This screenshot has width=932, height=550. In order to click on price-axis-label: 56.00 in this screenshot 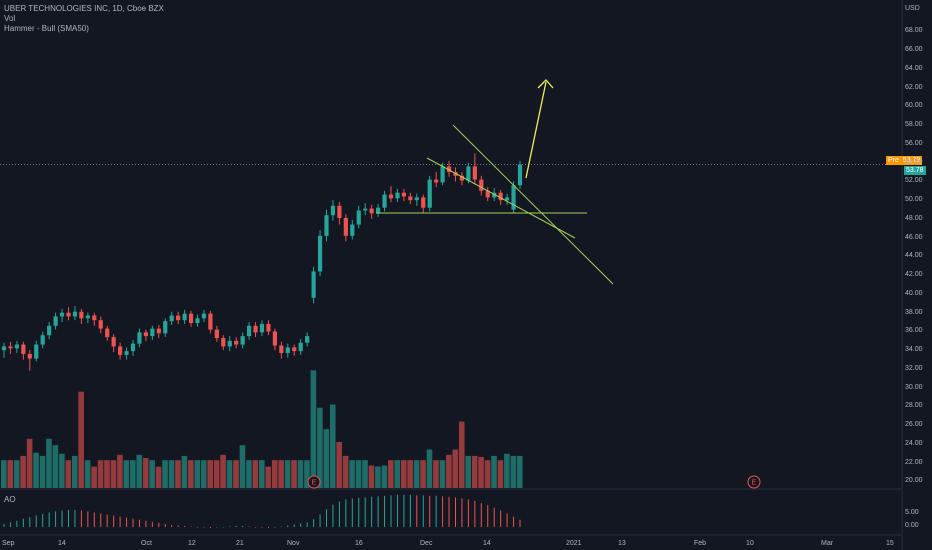, I will do `click(914, 143)`.